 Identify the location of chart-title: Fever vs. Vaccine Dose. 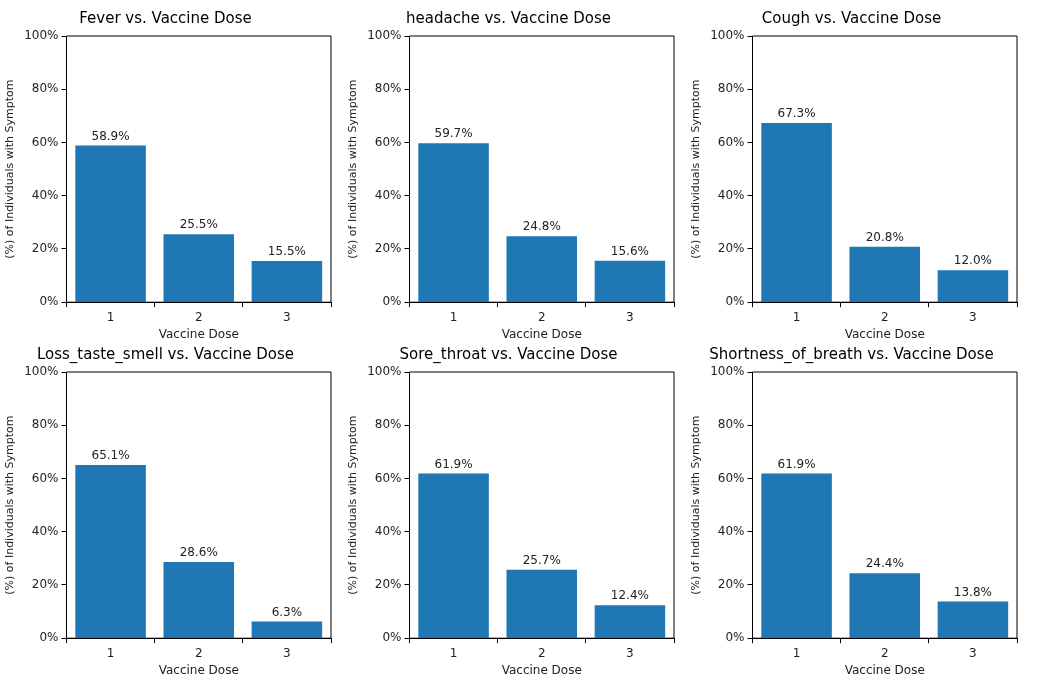
(165, 17).